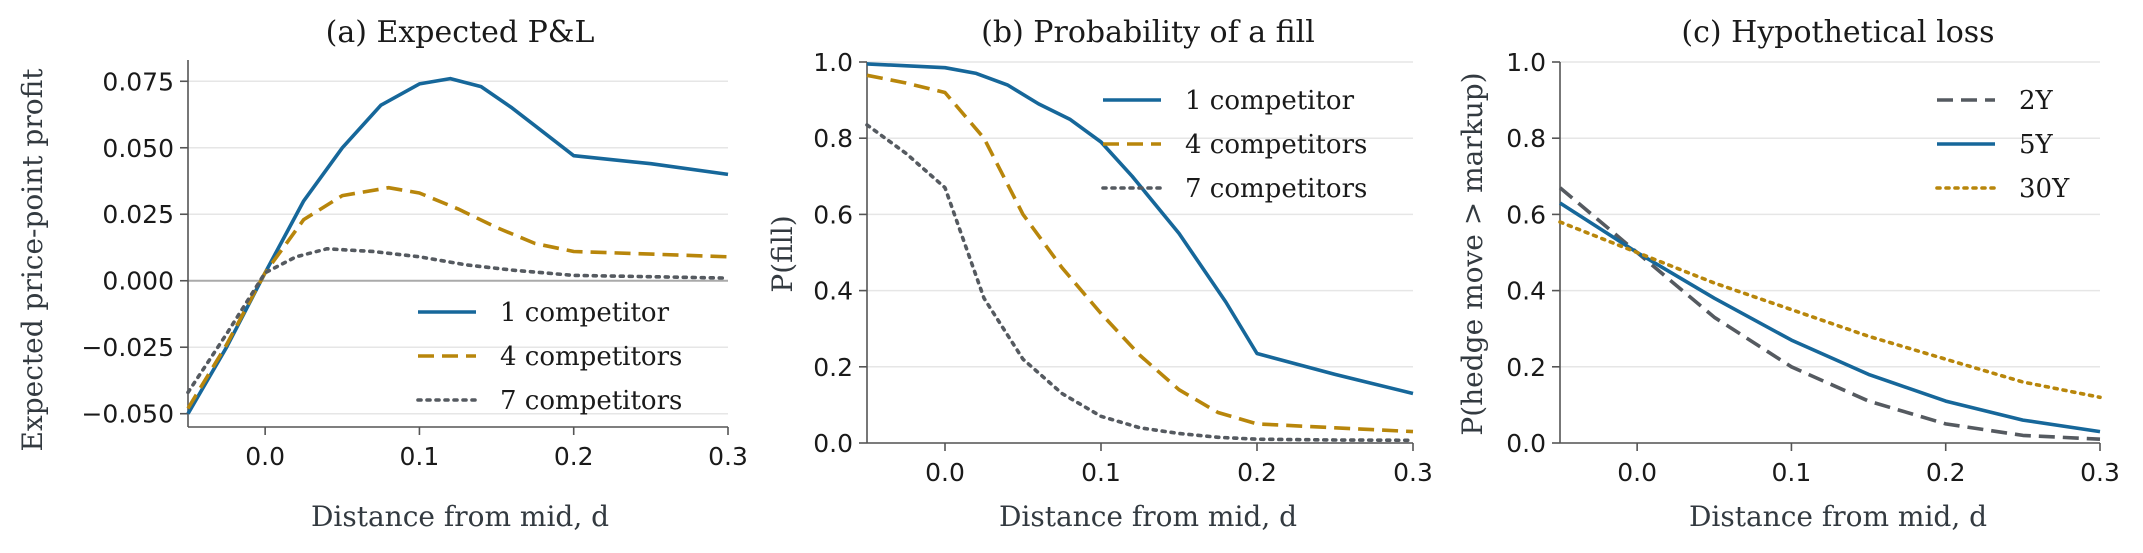 This screenshot has width=2143, height=553. What do you see at coordinates (138, 81) in the screenshot?
I see `y-tick-label: 0.075` at bounding box center [138, 81].